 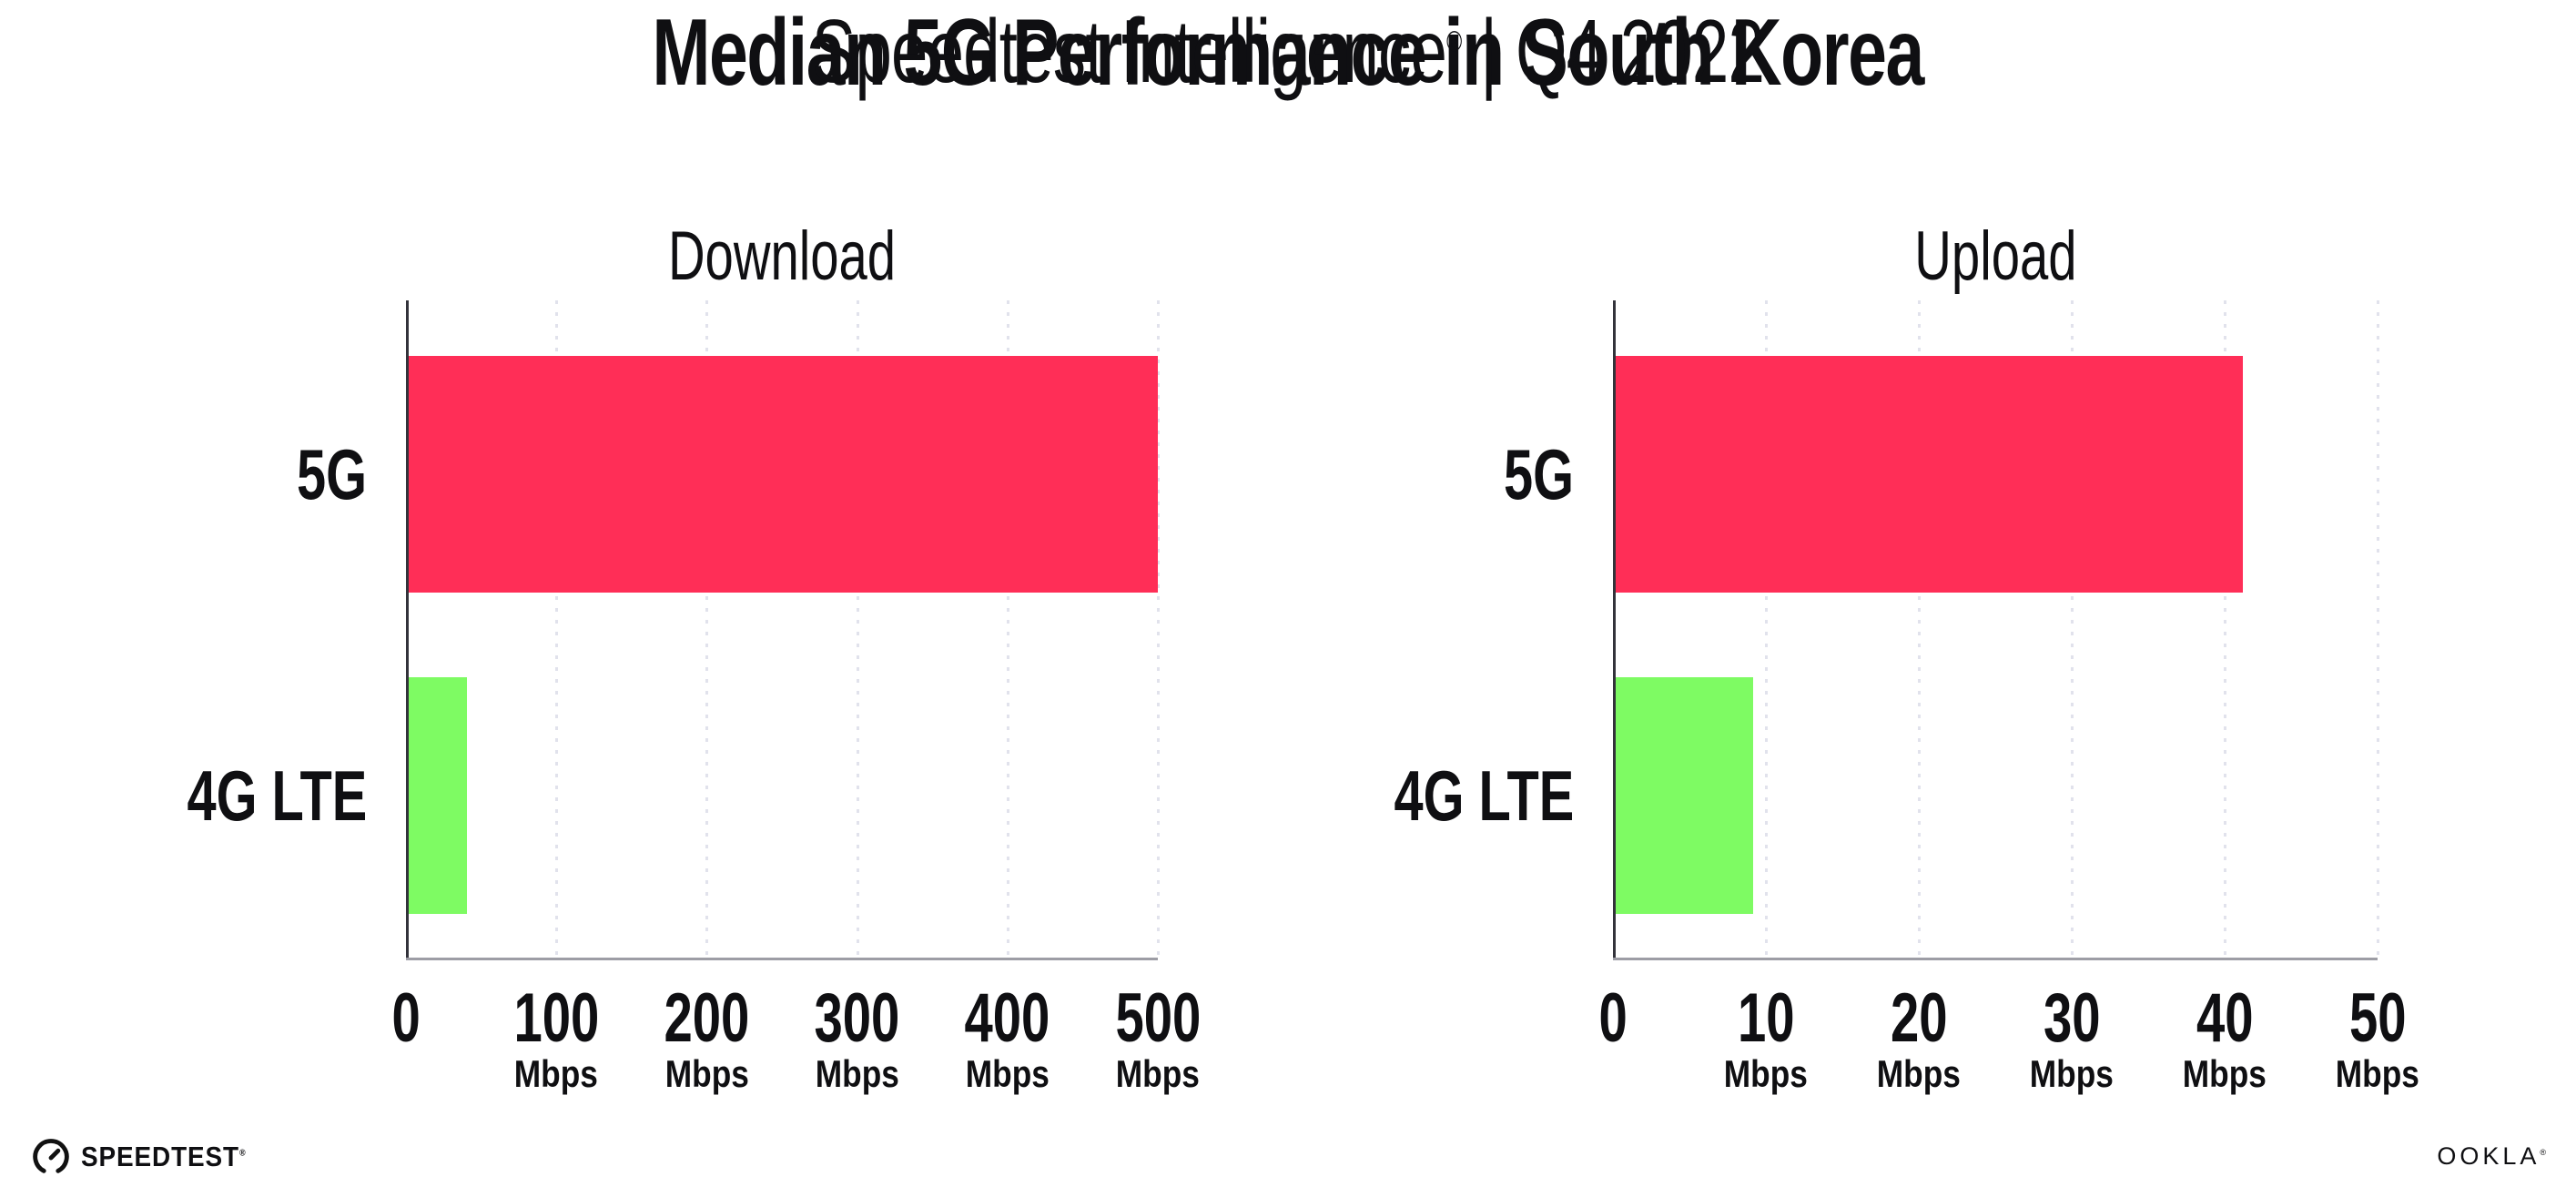 What do you see at coordinates (1919, 1073) in the screenshot?
I see `tick-unit-20: Mbps` at bounding box center [1919, 1073].